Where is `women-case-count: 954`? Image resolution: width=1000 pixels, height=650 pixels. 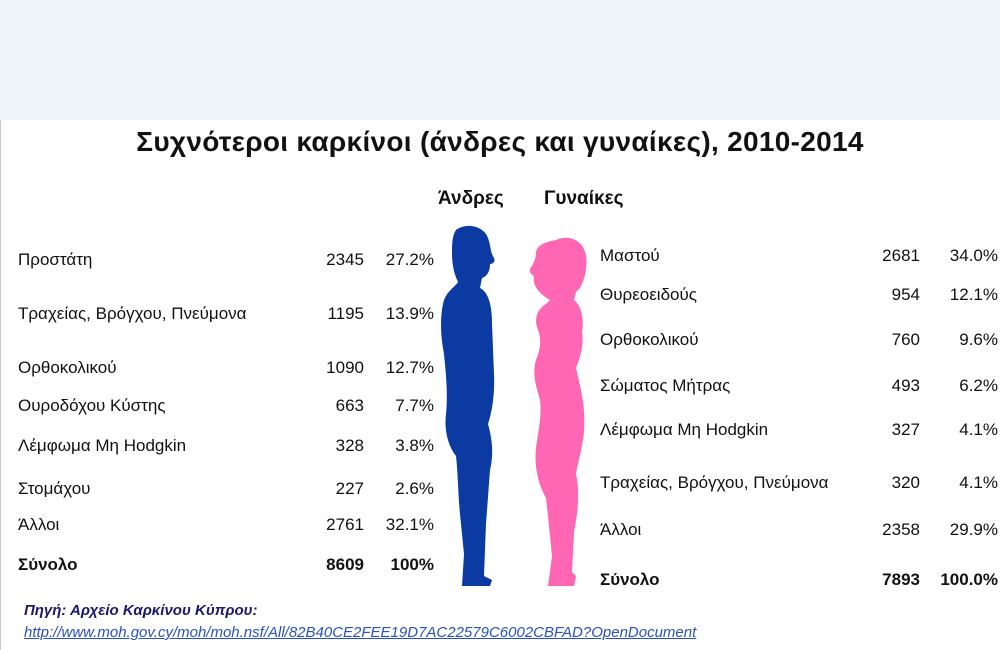
women-case-count: 954 is located at coordinates (905, 294).